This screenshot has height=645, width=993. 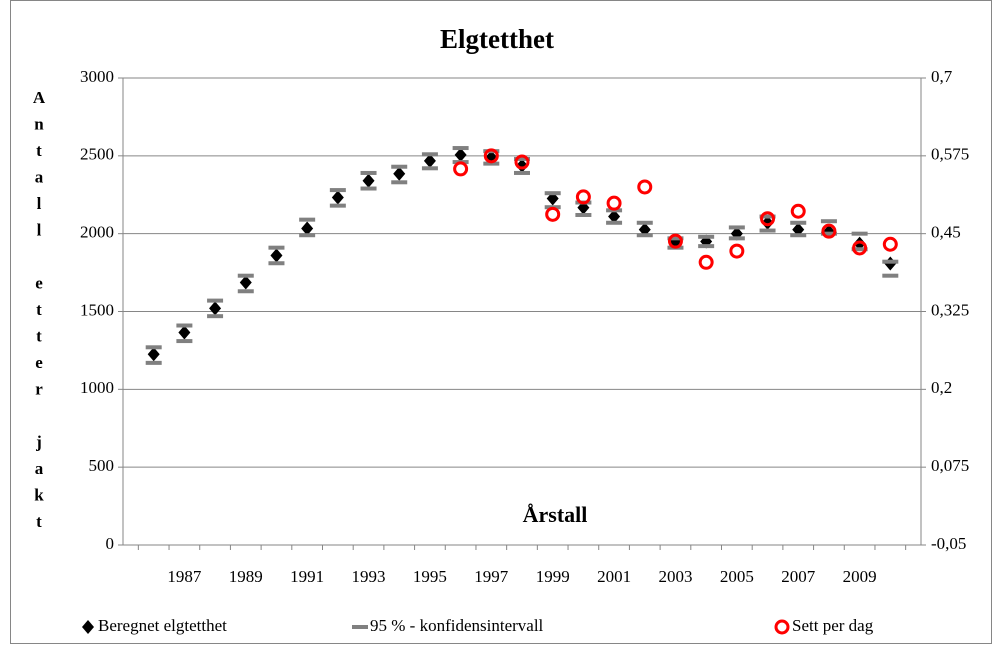 I want to click on x-tick-label: 2007, so click(x=798, y=576).